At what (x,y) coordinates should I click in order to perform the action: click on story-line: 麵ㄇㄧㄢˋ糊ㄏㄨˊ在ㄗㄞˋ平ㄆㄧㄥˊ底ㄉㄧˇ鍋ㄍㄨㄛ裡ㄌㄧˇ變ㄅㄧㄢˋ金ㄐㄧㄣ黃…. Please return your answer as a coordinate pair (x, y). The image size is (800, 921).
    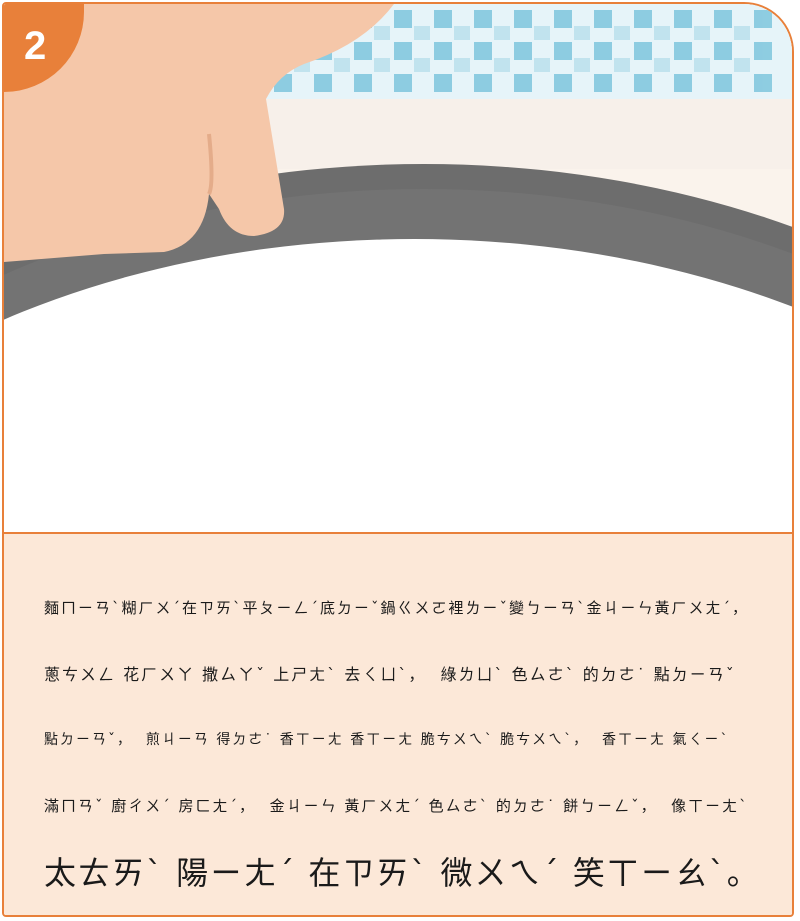
    Looking at the image, I should click on (404, 607).